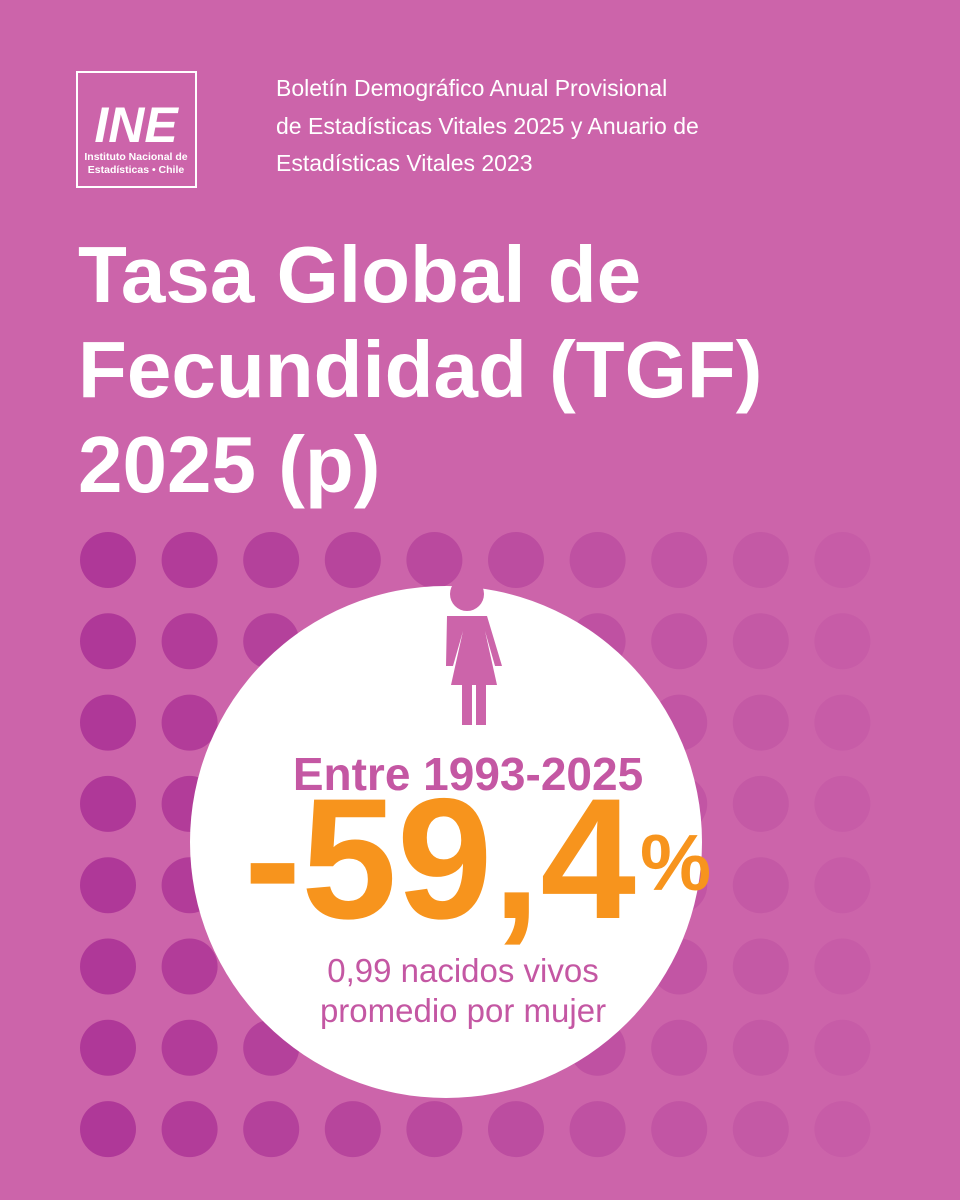 This screenshot has width=960, height=1200. What do you see at coordinates (463, 970) in the screenshot?
I see `stat-note: 0,99 nacidos vivos` at bounding box center [463, 970].